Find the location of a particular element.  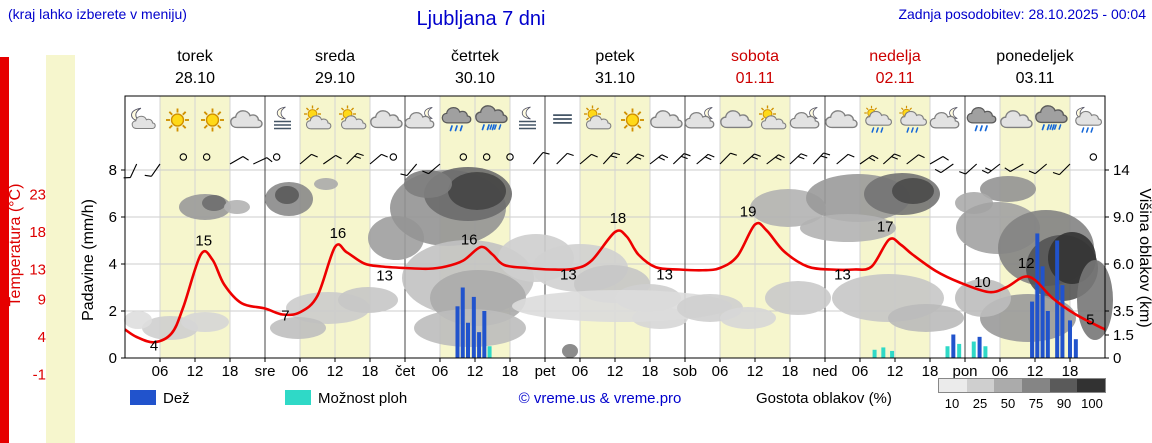

day-name-label: ponedeljek is located at coordinates (1035, 56).